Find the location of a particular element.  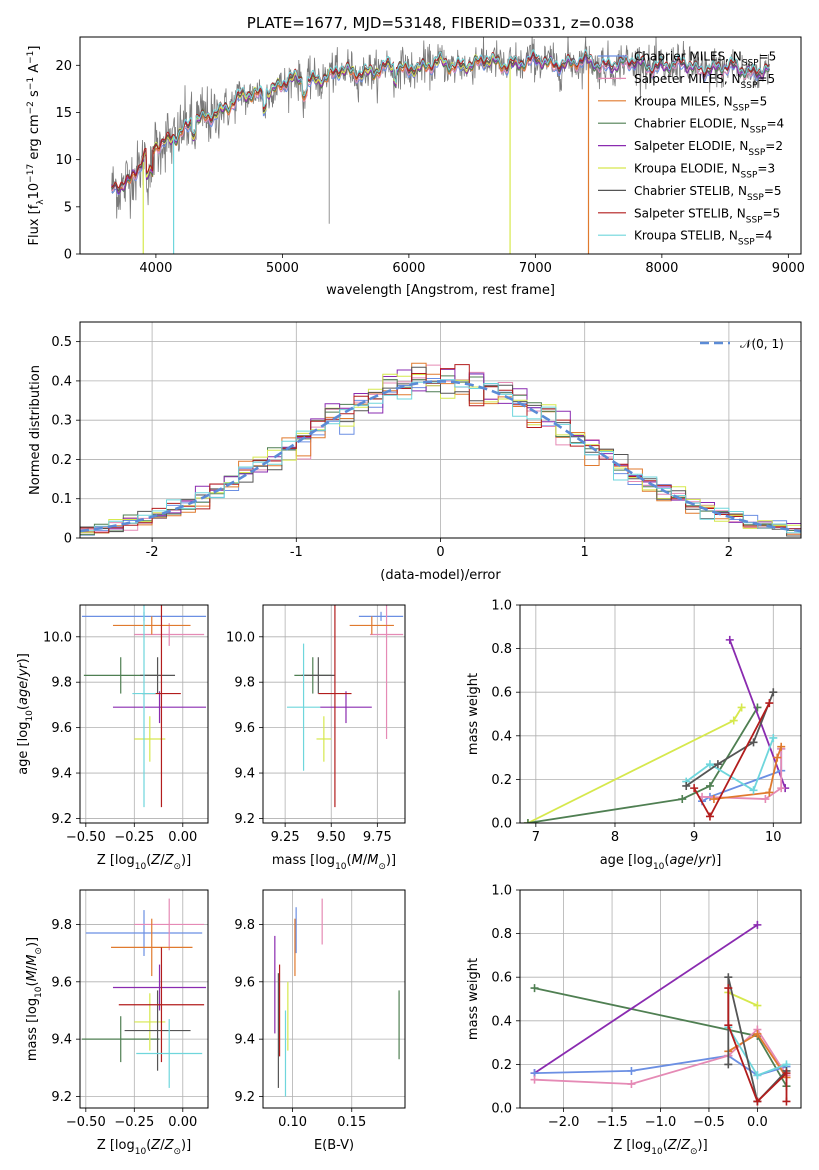

mass_weight_vs_Z-frame is located at coordinates (660, 999).